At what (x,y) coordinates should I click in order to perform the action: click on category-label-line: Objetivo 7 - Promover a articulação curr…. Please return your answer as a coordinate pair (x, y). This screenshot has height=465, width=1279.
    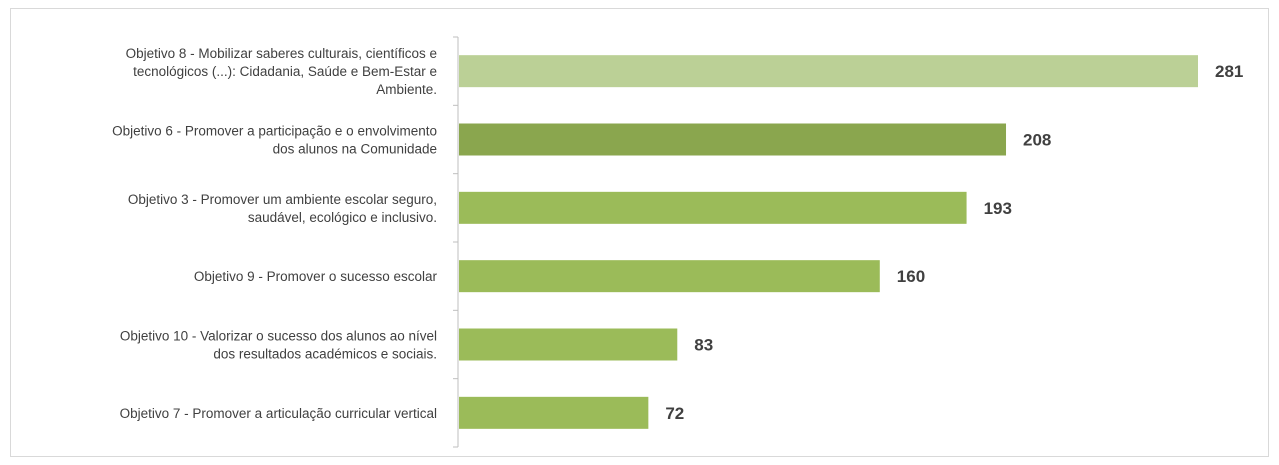
    Looking at the image, I should click on (278, 413).